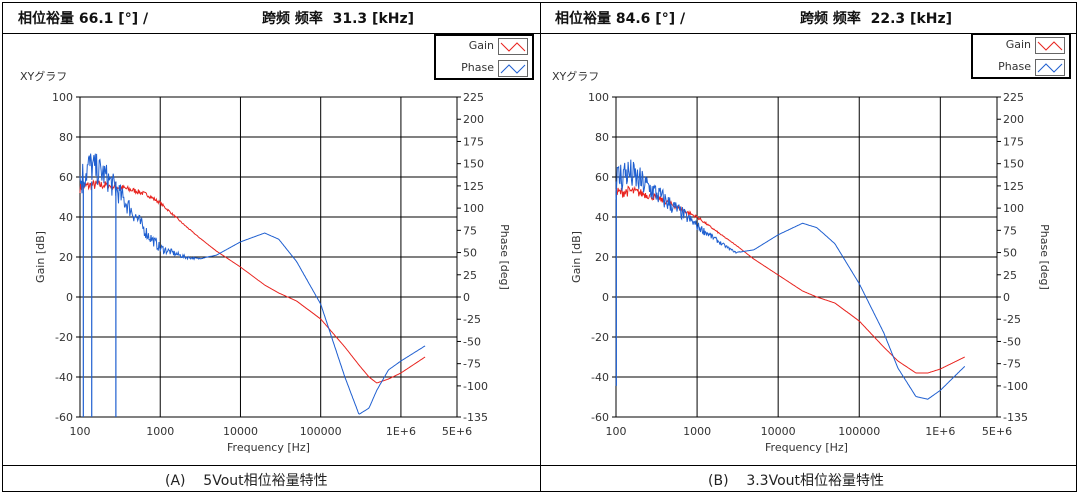 The height and width of the screenshot is (495, 1080). I want to click on phase-margin-value: 84.6, so click(633, 19).